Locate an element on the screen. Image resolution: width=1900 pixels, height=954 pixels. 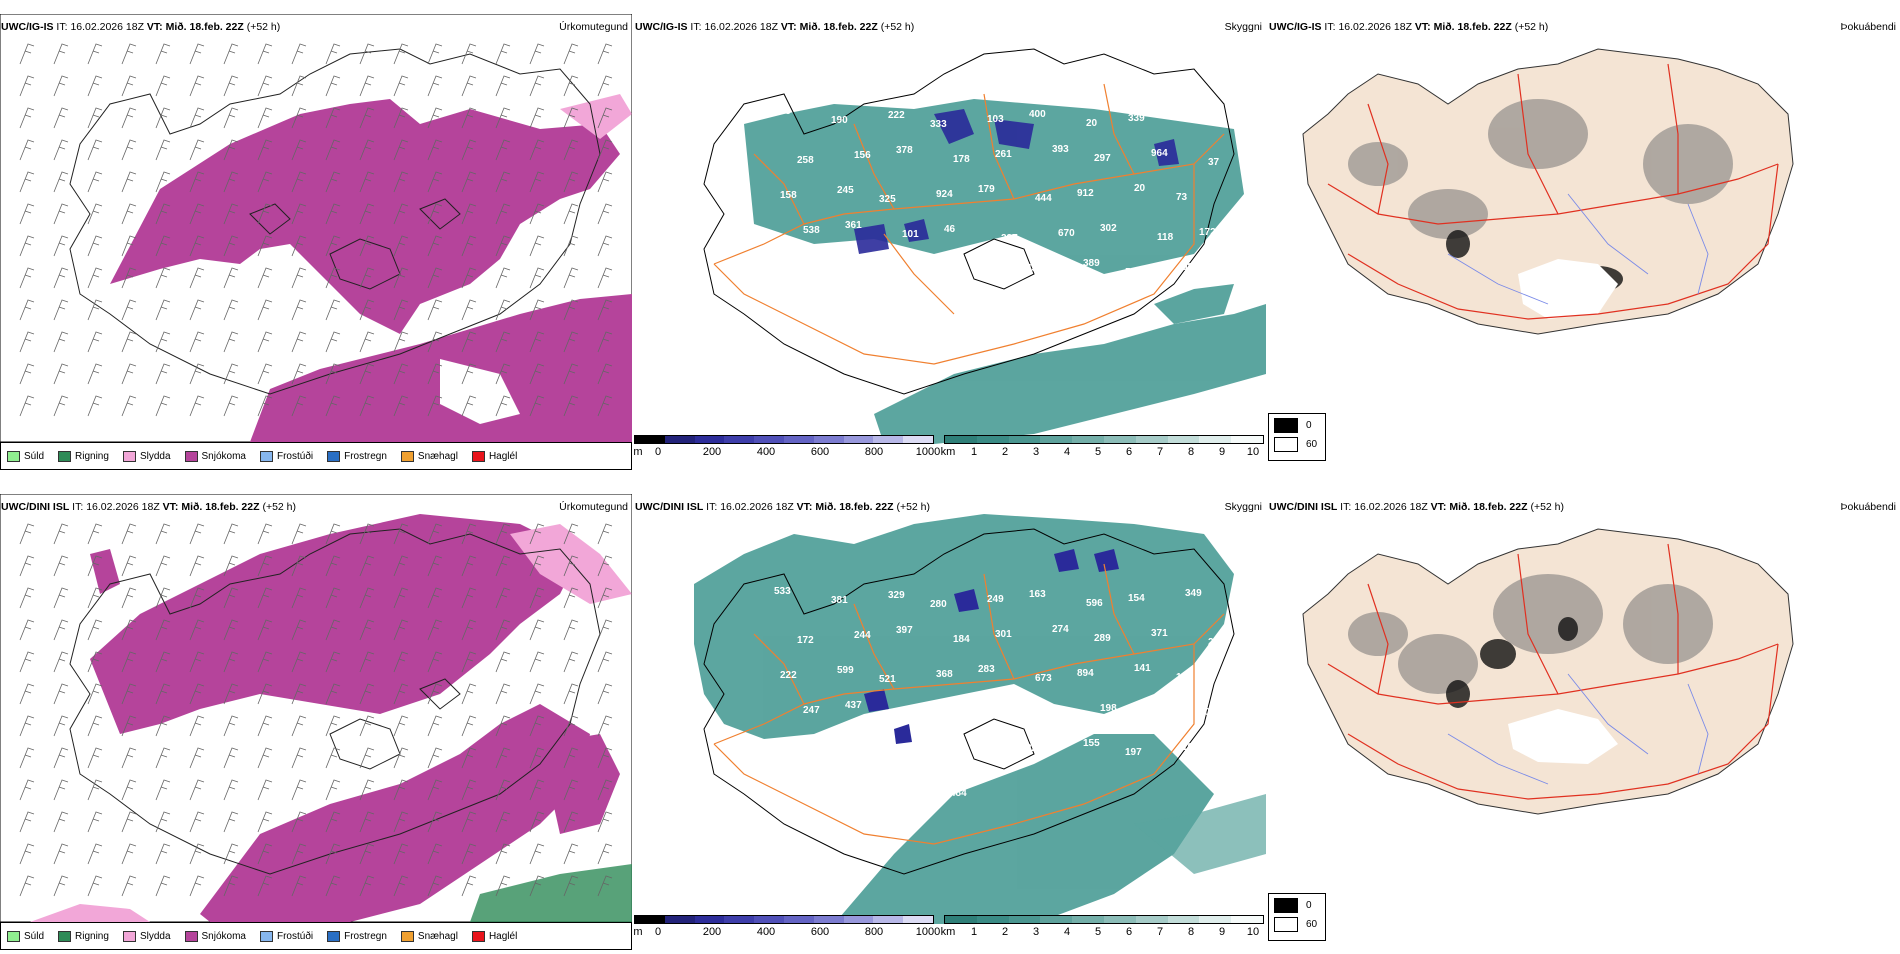
visibility-value: 533 is located at coordinates (782, 591).